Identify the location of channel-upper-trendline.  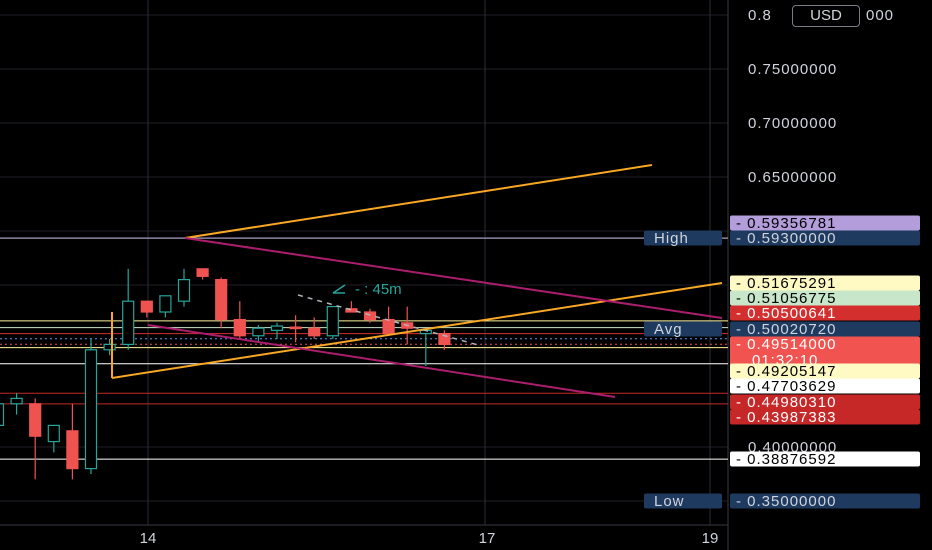
(418, 201).